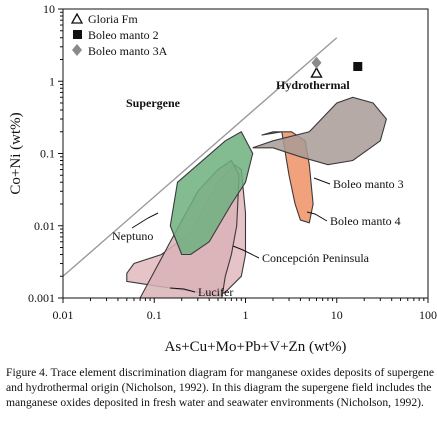 This screenshot has width=437, height=435. I want to click on region-label-hydrothermal: Hydrothermal, so click(313, 85).